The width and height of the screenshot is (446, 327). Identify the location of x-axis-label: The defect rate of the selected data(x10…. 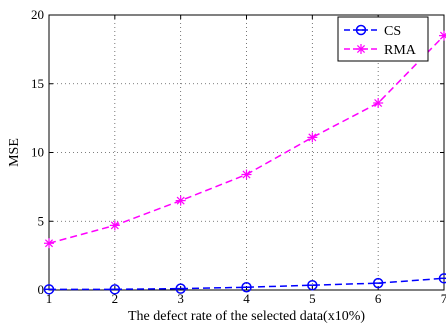
(246, 316).